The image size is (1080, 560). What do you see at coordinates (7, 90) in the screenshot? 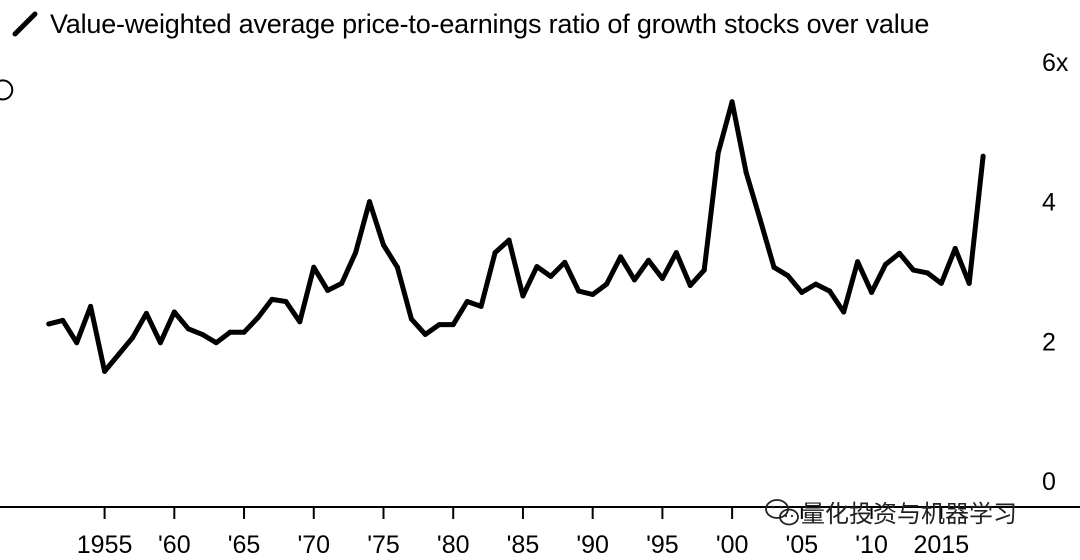
I see `open-circle-marker` at bounding box center [7, 90].